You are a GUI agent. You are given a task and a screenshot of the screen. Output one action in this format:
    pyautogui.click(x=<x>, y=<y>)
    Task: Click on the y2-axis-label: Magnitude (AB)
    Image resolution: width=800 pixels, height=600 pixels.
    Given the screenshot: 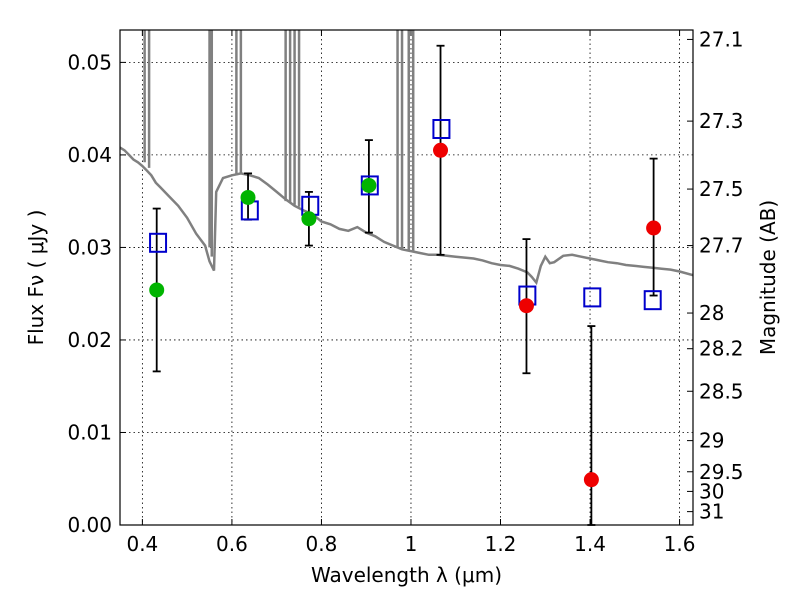 What is the action you would take?
    pyautogui.click(x=768, y=277)
    